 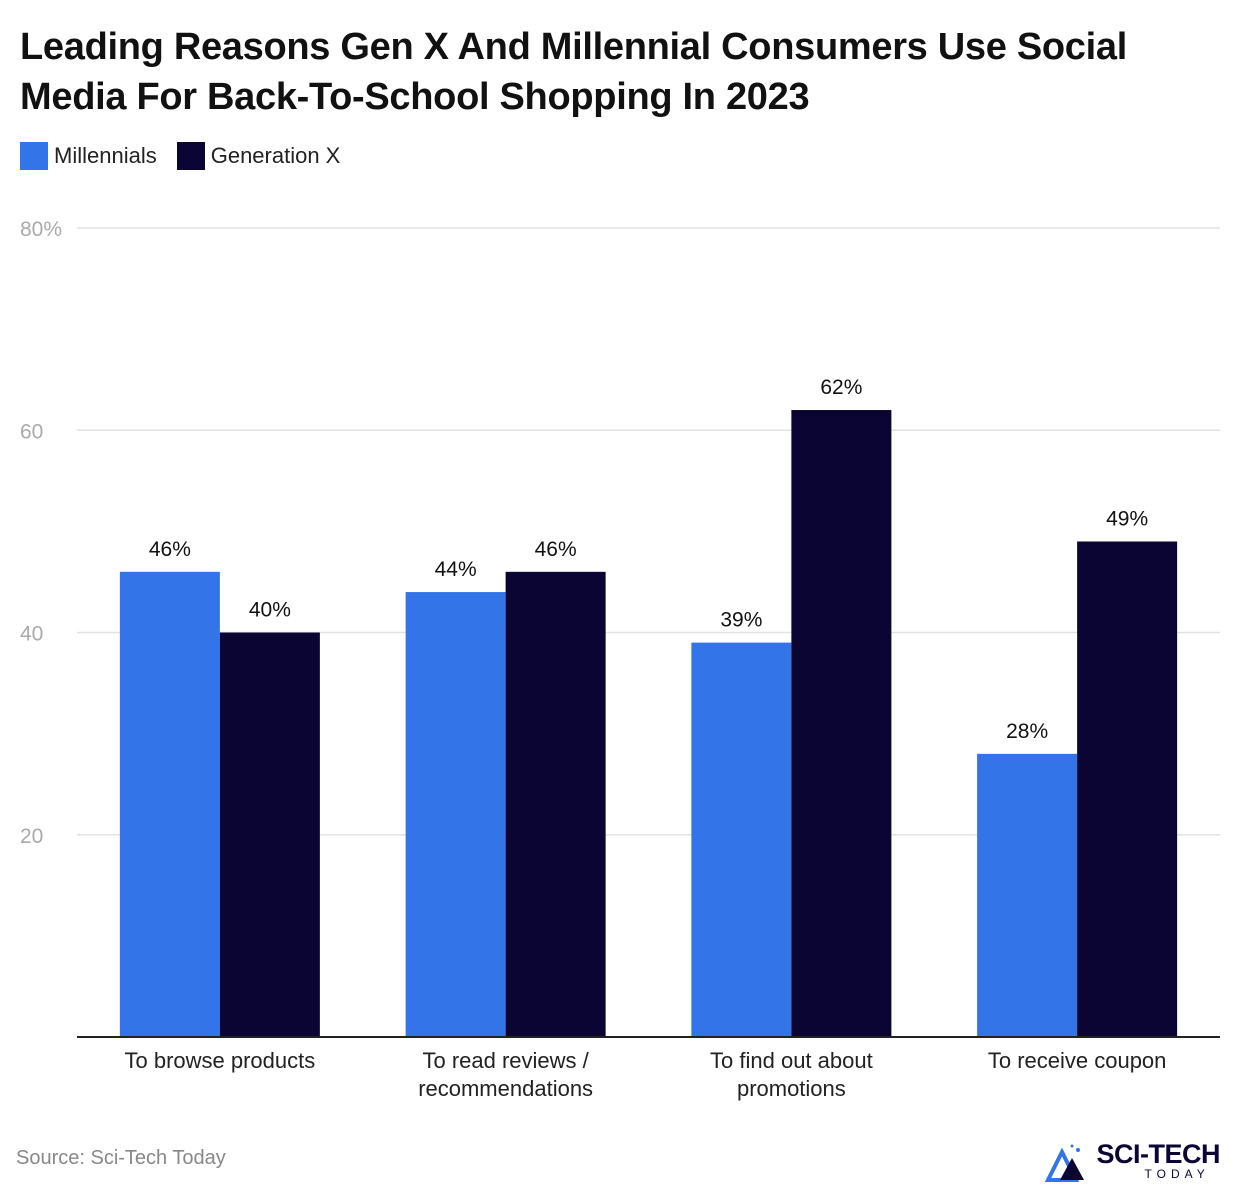 What do you see at coordinates (1127, 518) in the screenshot?
I see `data-label: 49%` at bounding box center [1127, 518].